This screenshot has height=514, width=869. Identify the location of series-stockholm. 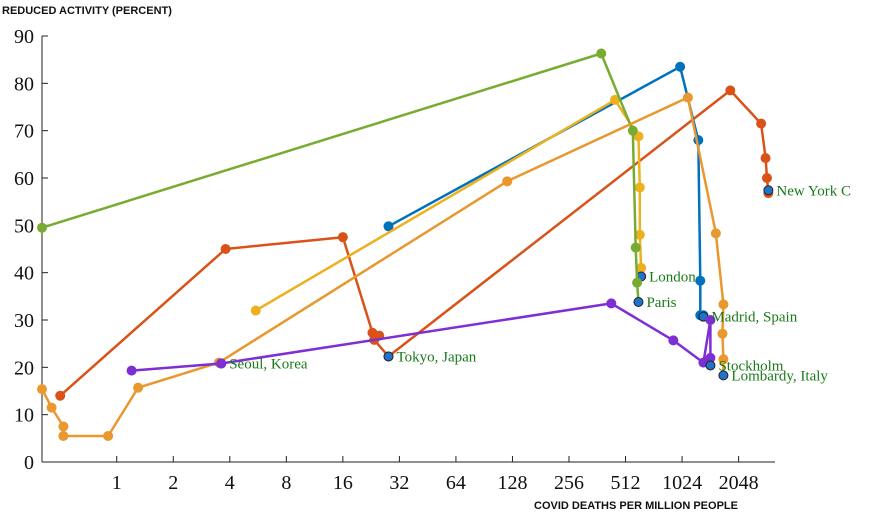
(421, 337).